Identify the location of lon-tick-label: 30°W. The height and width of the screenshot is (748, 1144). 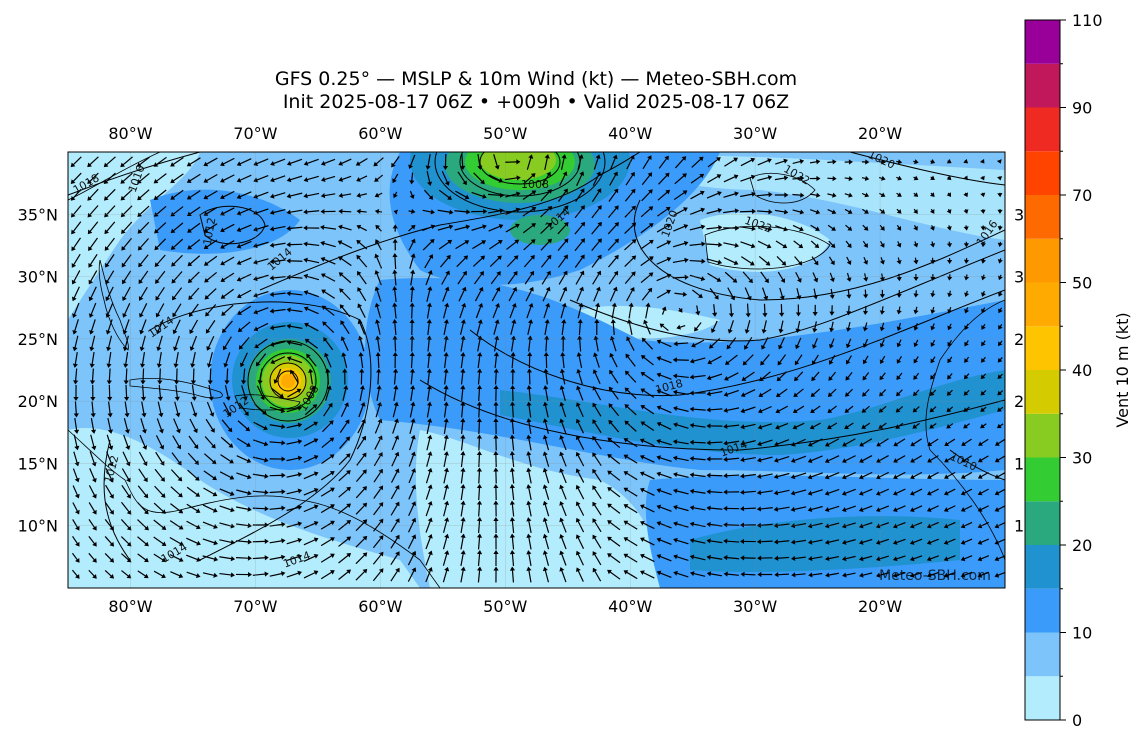
(755, 133).